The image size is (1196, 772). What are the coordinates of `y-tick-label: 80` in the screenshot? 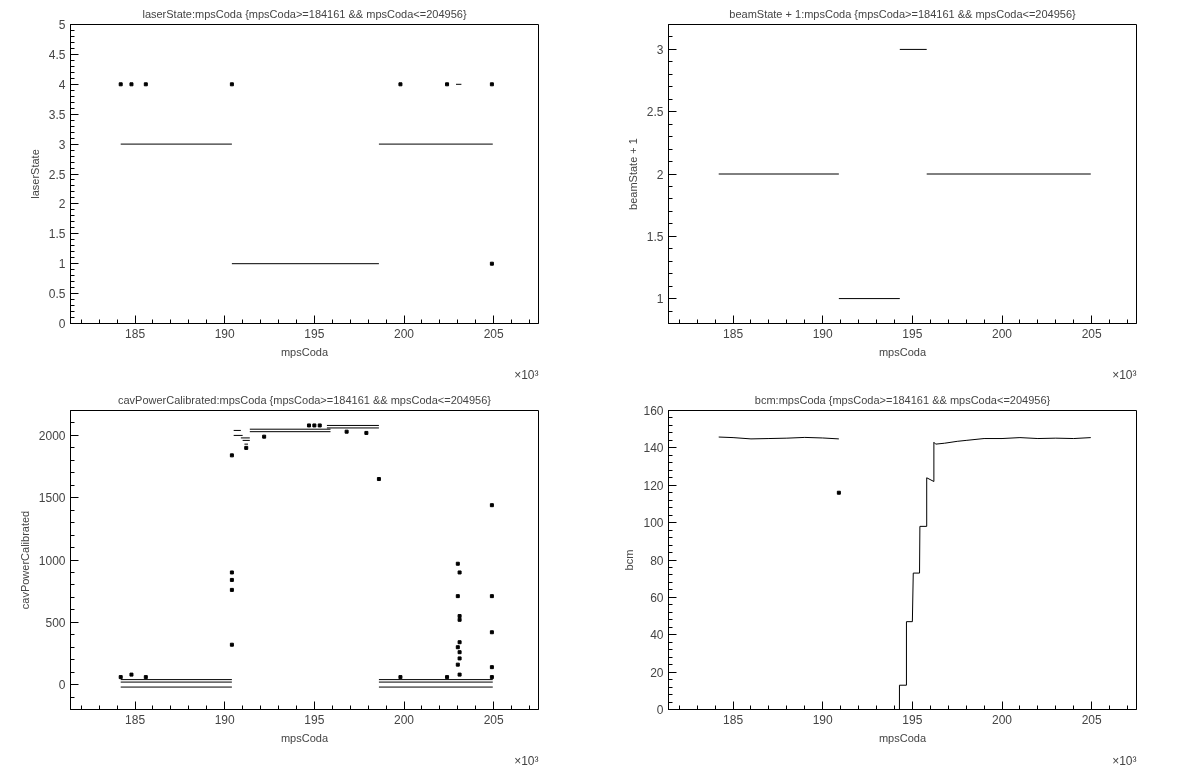 It's located at (657, 560).